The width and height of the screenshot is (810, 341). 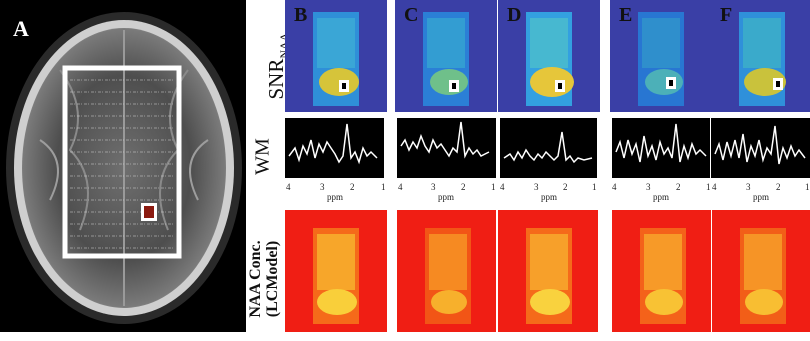 I want to click on panel-label-e: E, so click(x=626, y=15).